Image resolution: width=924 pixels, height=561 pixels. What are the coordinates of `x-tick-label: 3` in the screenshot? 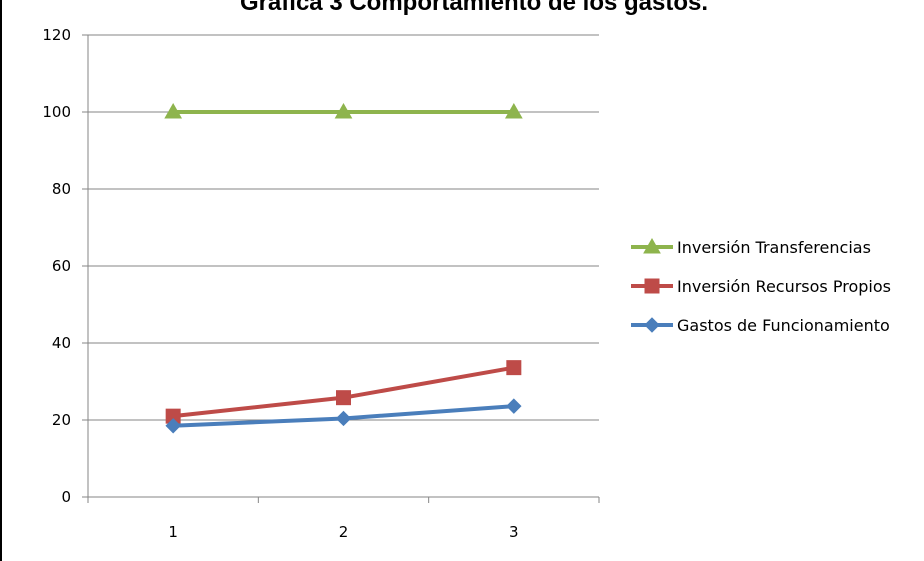 It's located at (514, 532).